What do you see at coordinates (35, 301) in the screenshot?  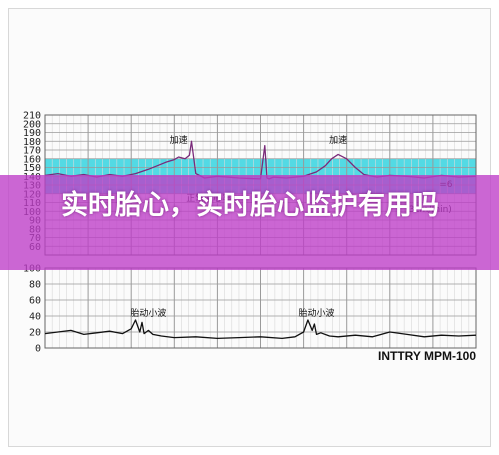 I see `y-tick-label: 60` at bounding box center [35, 301].